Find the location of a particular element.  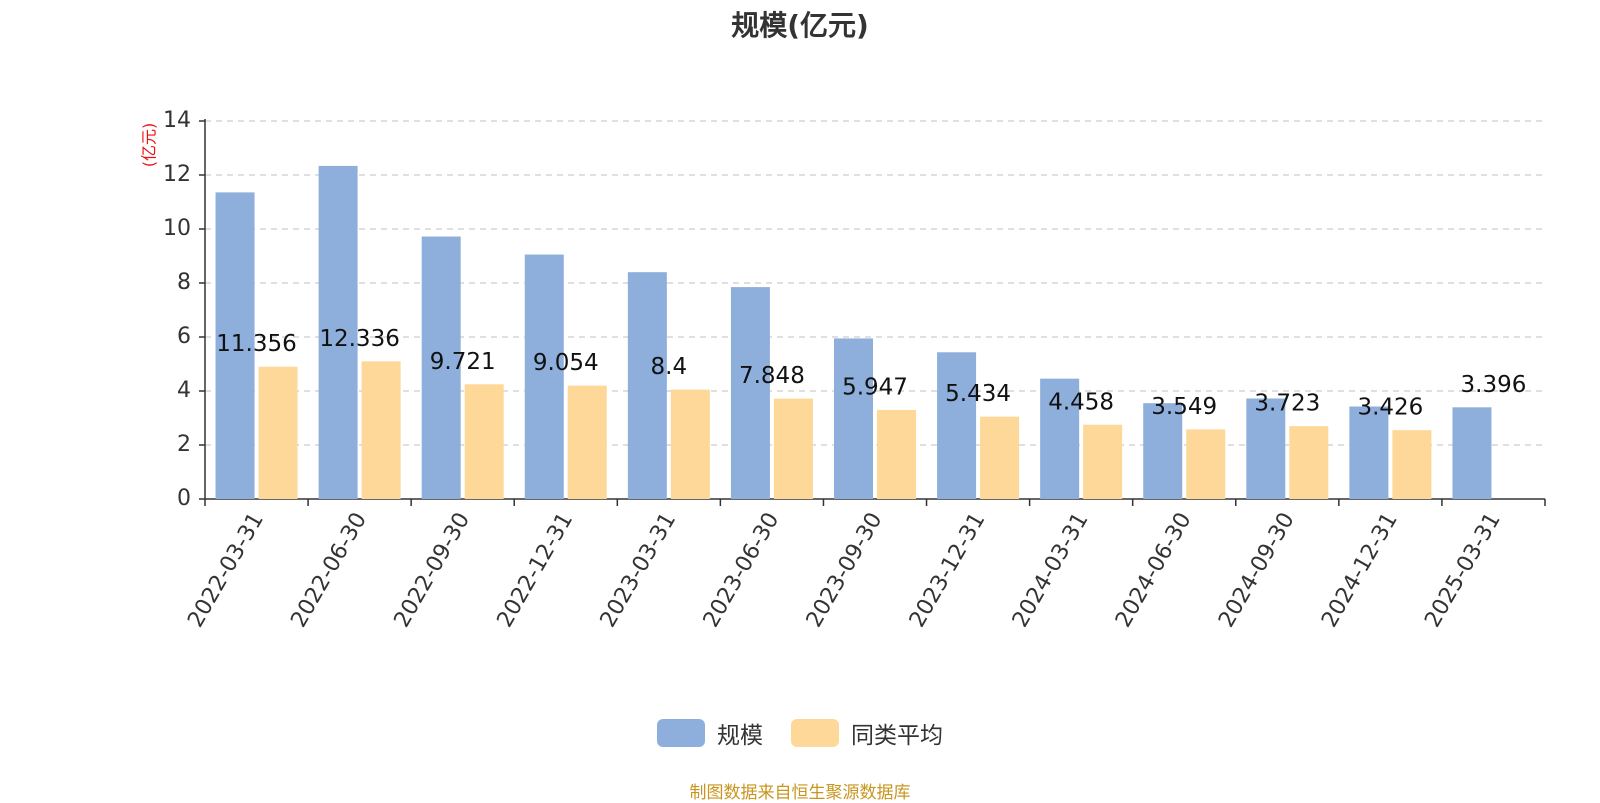

data-label-scale: 12.336 is located at coordinates (359, 339).